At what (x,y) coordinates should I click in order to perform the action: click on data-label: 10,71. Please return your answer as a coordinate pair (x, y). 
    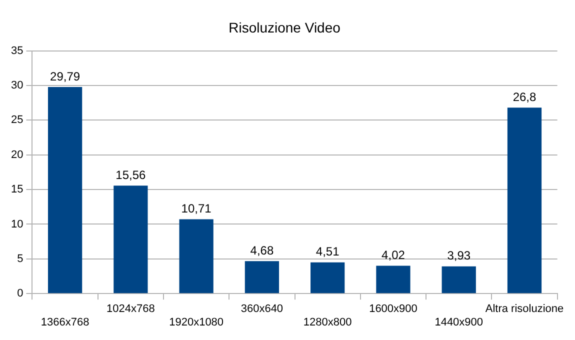
    Looking at the image, I should click on (196, 209).